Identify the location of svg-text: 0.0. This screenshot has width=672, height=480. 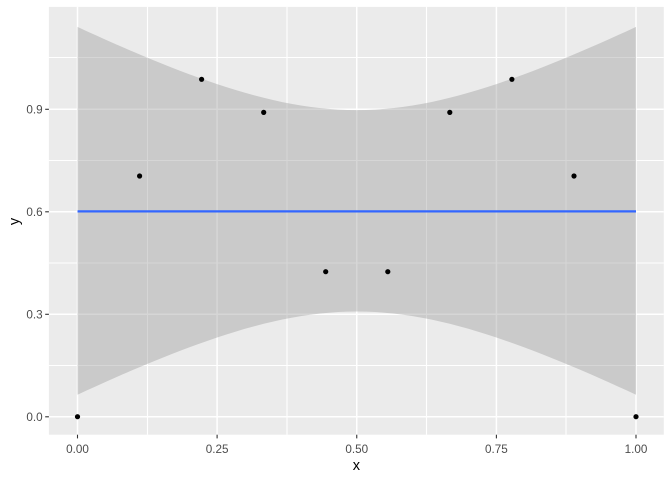
(34, 417).